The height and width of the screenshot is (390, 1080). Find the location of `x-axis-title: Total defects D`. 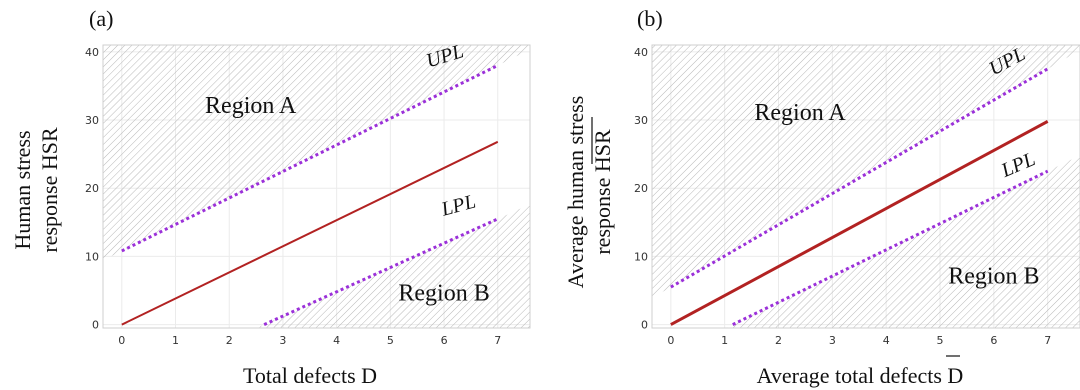

x-axis-title: Total defects D is located at coordinates (310, 375).